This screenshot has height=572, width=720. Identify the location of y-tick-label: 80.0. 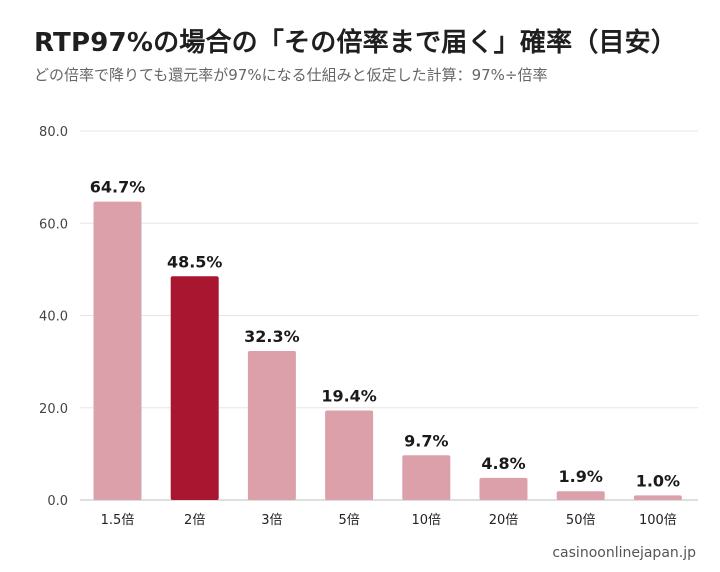
(53, 132).